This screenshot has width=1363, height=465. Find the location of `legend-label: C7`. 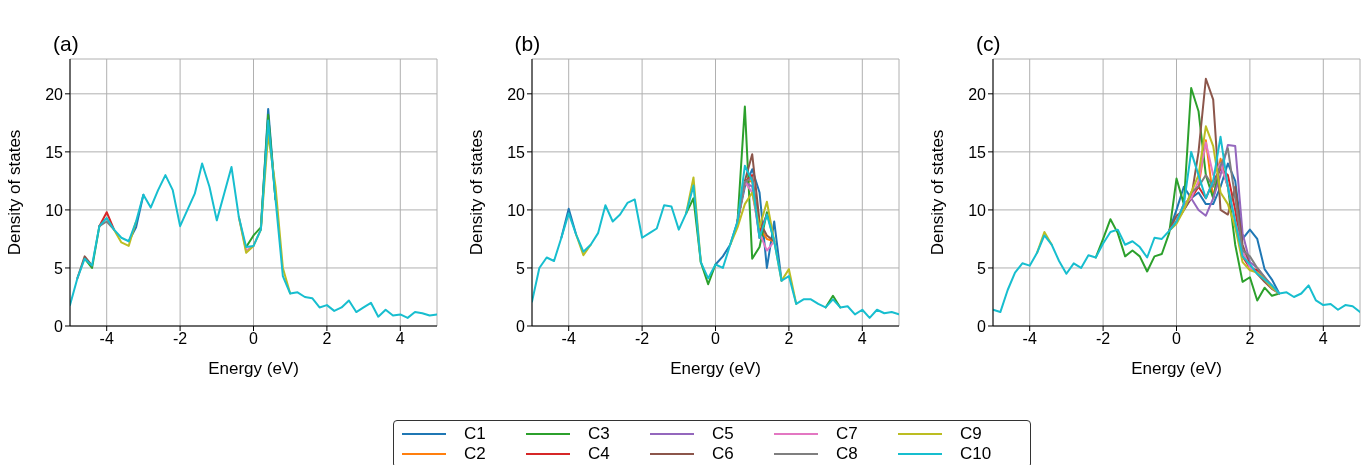

legend-label: C7 is located at coordinates (847, 434).